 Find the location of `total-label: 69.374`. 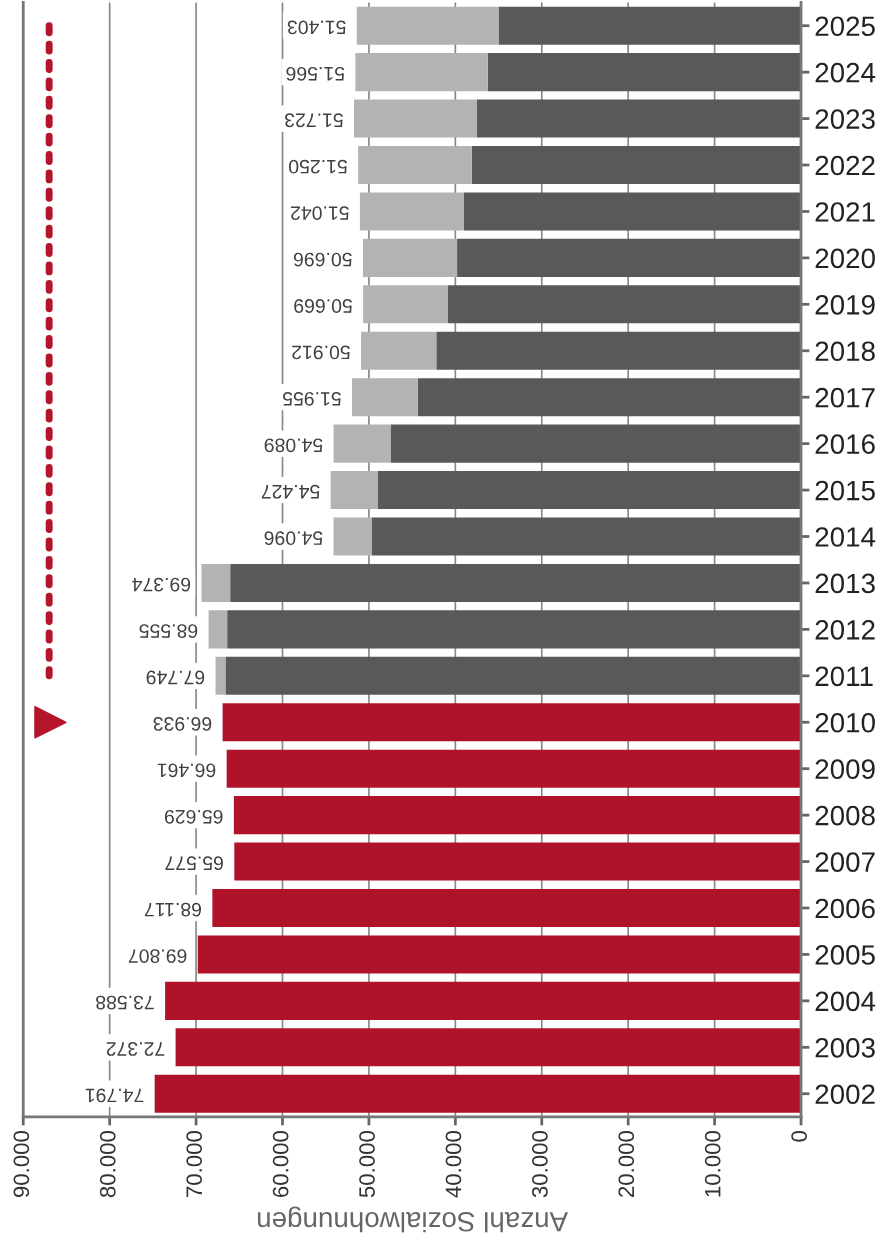

total-label: 69.374 is located at coordinates (161, 584).